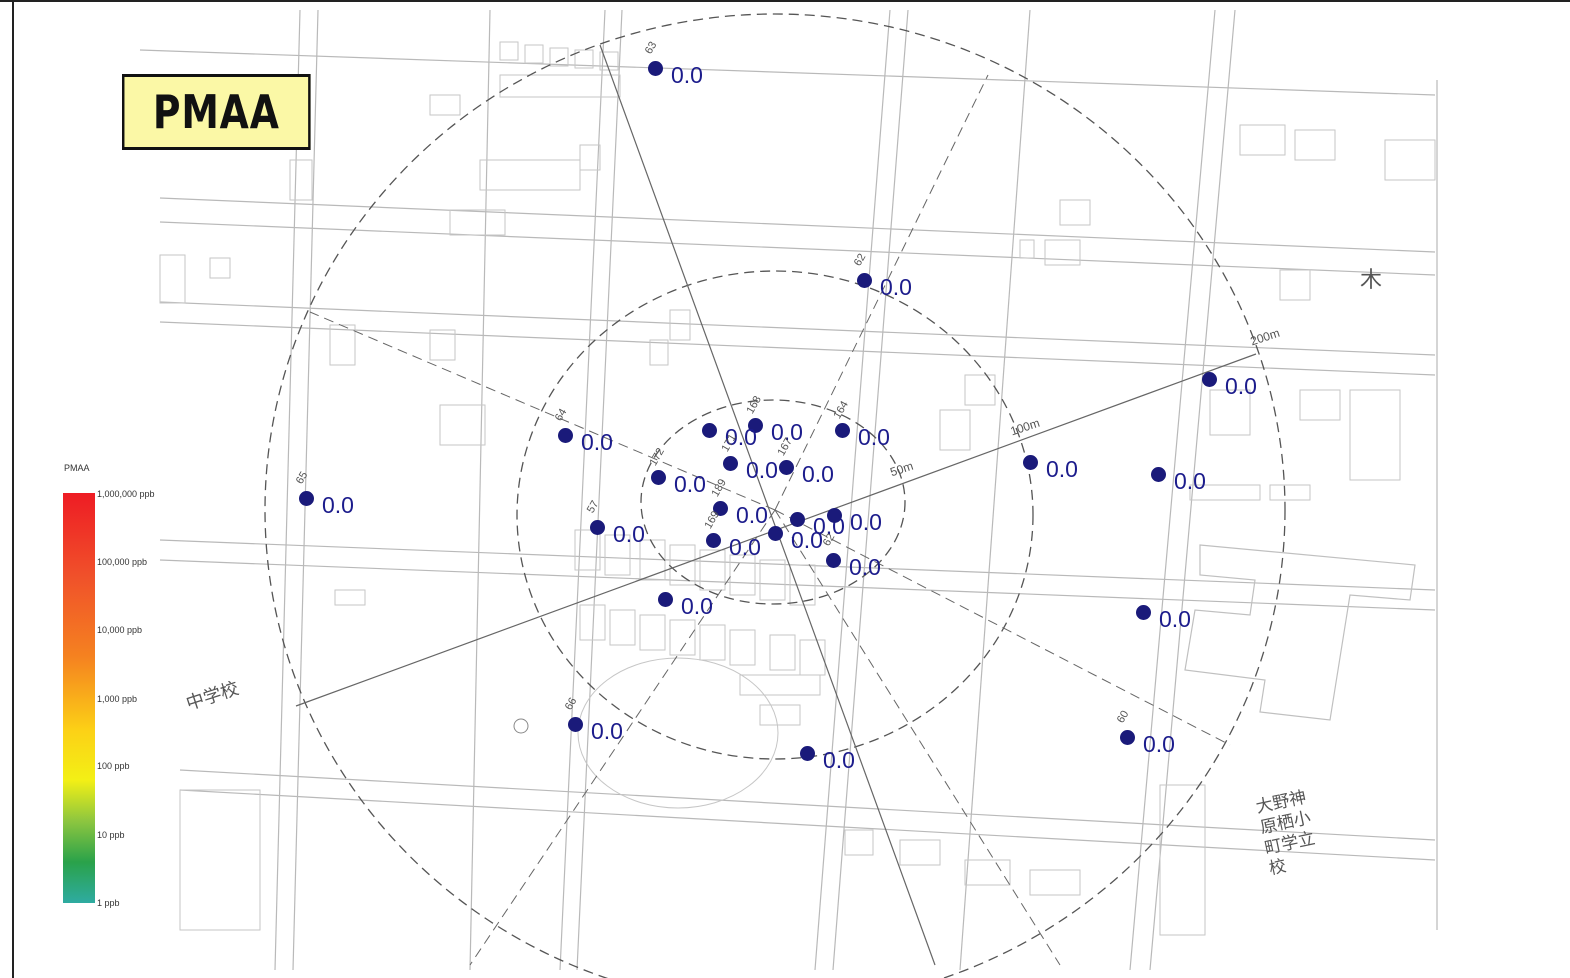 The image size is (1570, 978). What do you see at coordinates (521, 726) in the screenshot?
I see `map-symbol-p` at bounding box center [521, 726].